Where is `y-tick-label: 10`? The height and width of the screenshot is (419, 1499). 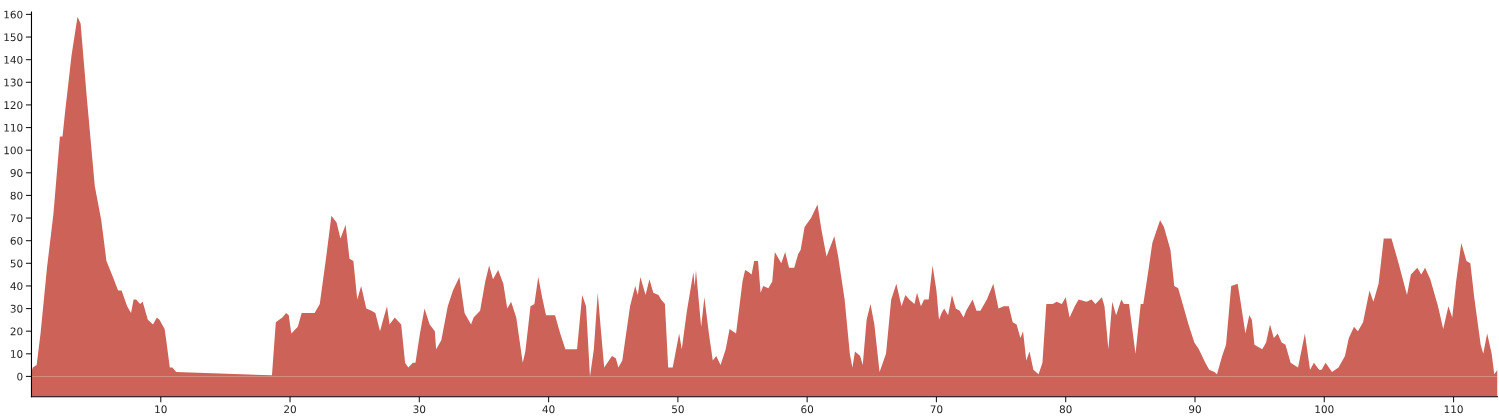 y-tick-label: 10 is located at coordinates (17, 354).